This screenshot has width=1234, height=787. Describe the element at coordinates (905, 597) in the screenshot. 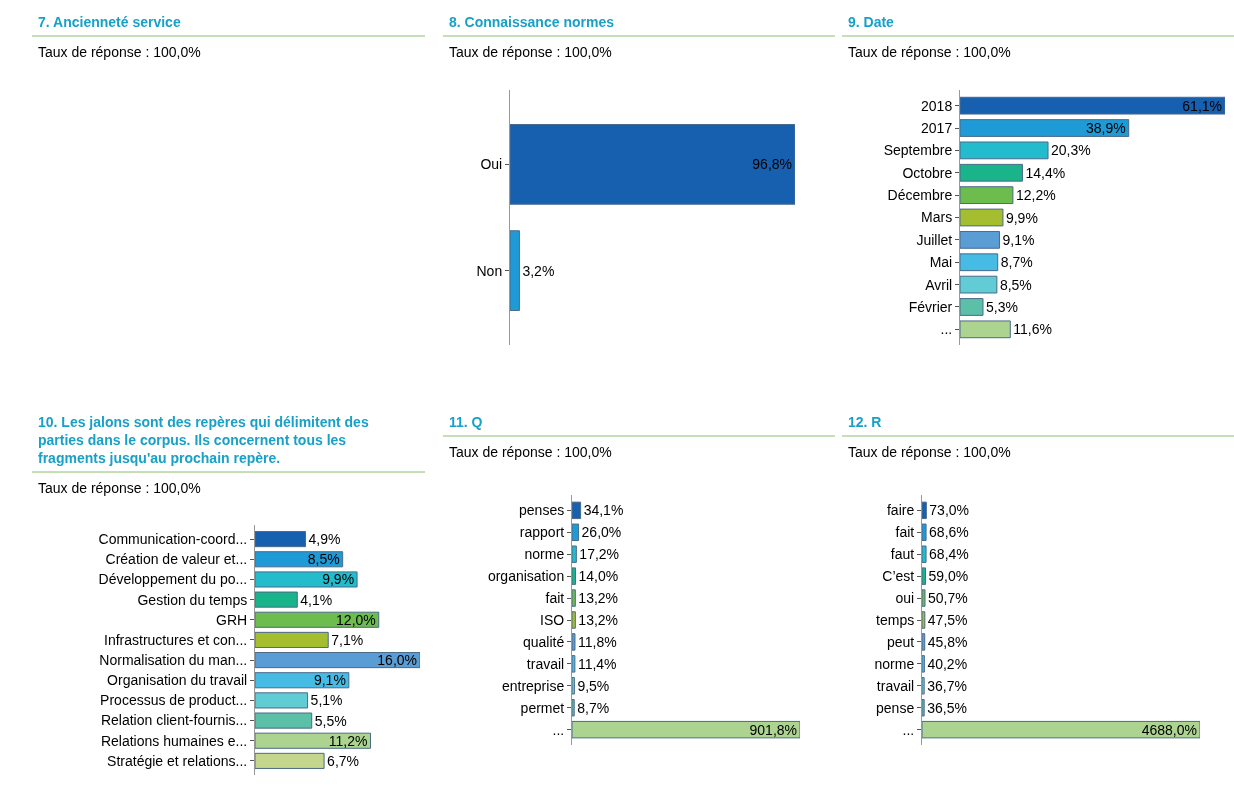

I see `y-tick-label: oui` at that location.